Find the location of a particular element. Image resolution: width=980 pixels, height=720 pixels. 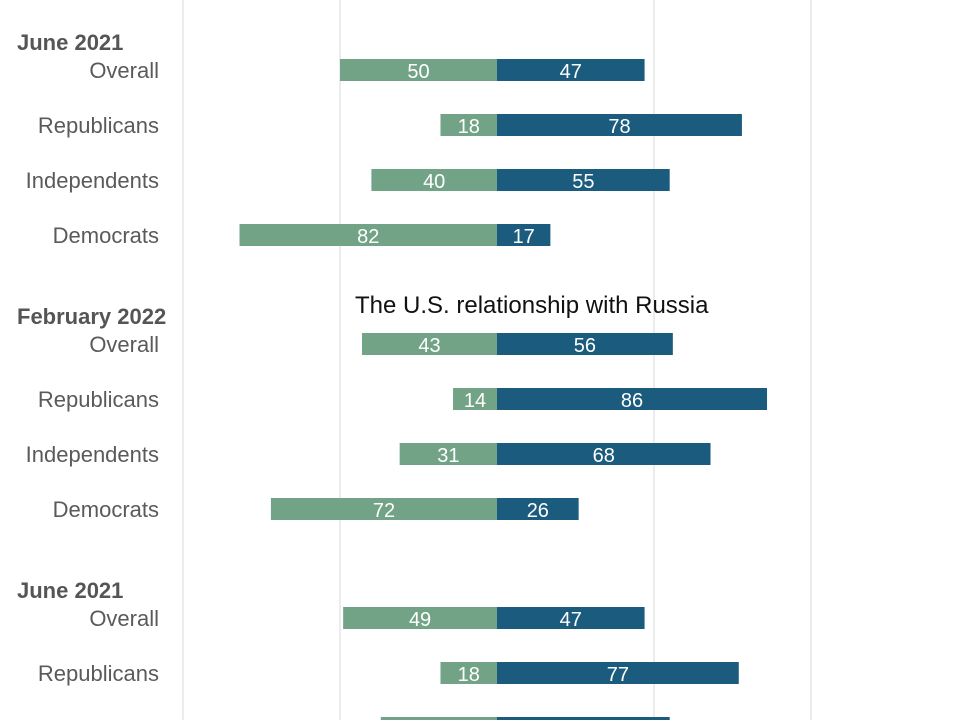

bar-left-value: 82 is located at coordinates (368, 237).